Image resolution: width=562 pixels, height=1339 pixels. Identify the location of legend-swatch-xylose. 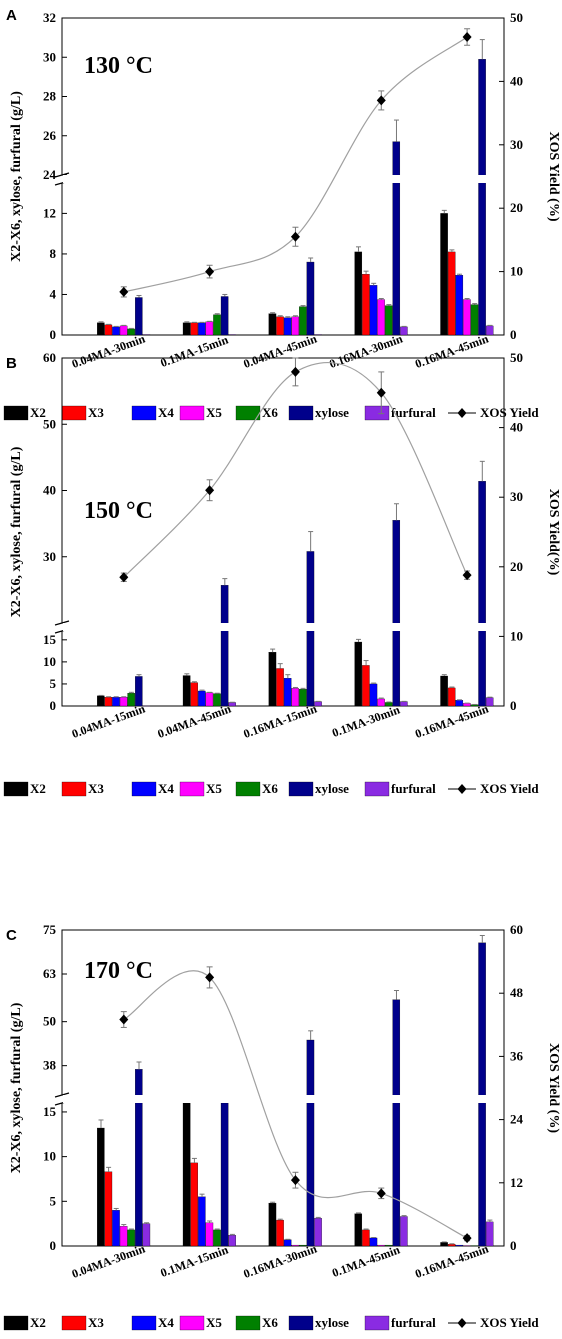
(301, 413).